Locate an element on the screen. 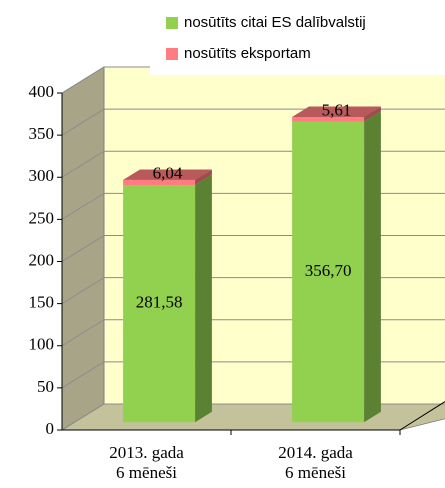  y-tick-label: 250 is located at coordinates (42, 217).